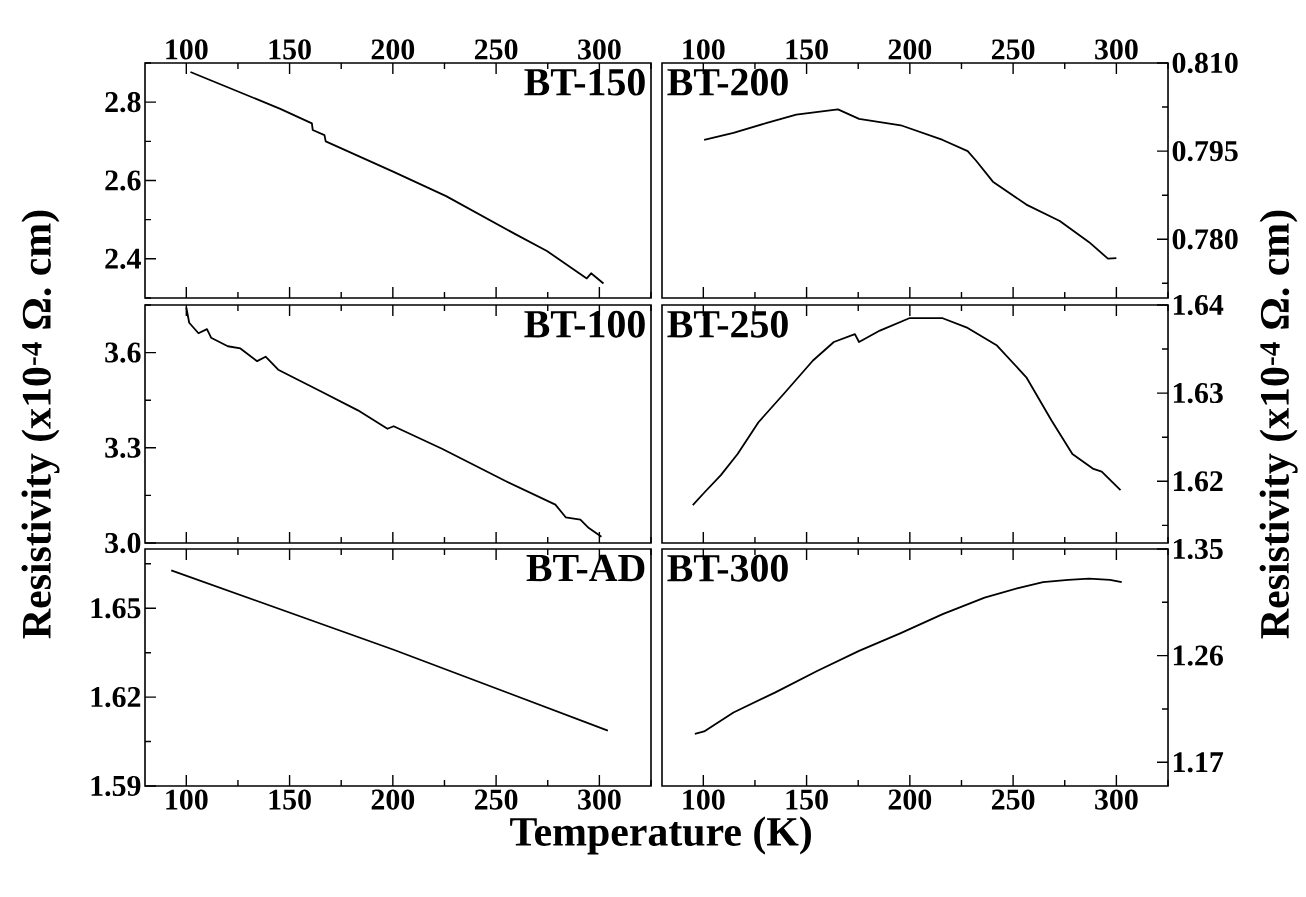  What do you see at coordinates (123, 447) in the screenshot?
I see `y-tick-label: 3.3` at bounding box center [123, 447].